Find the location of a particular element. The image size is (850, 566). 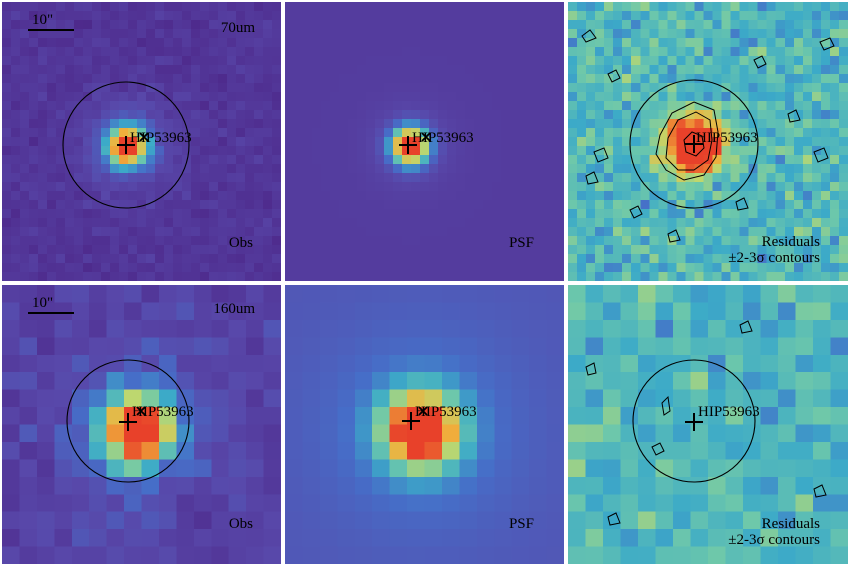

band-label: 160um is located at coordinates (234, 309).